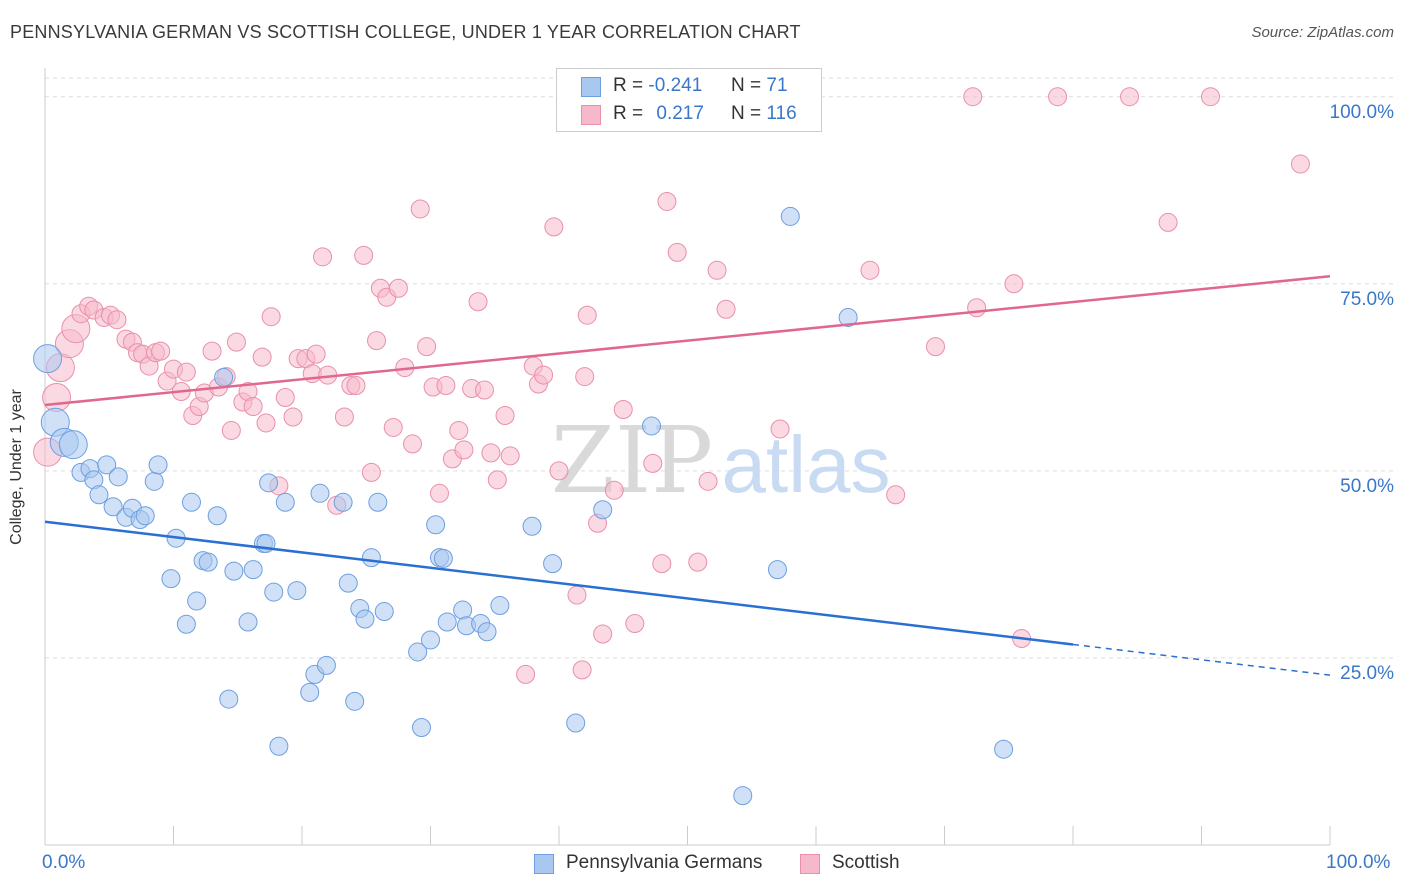 Image resolution: width=1406 pixels, height=892 pixels. Describe the element at coordinates (680, 113) in the screenshot. I see `legend-pink-r-value: 0.217` at that location.